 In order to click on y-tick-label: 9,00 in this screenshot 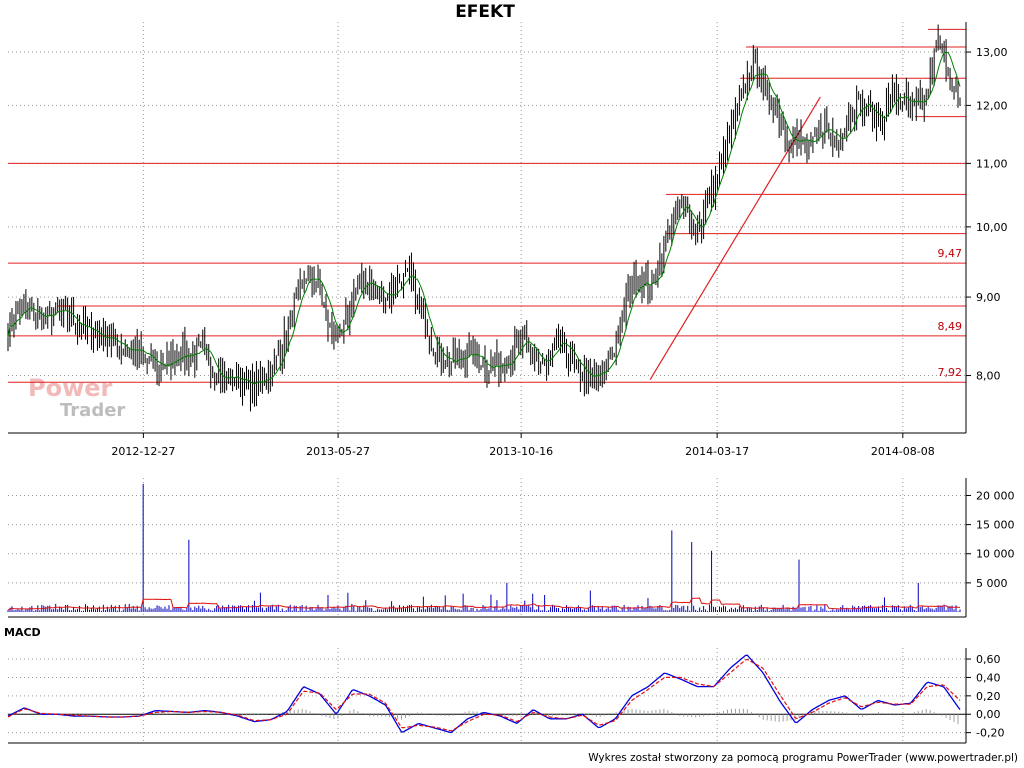, I will do `click(988, 297)`.